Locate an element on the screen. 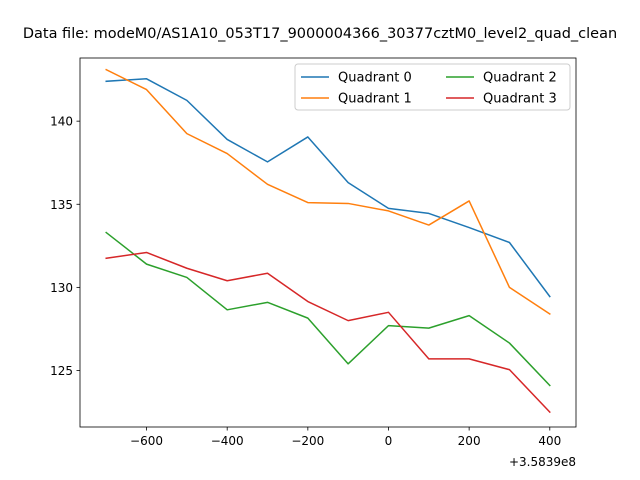 This screenshot has width=640, height=480. x-axis-offset-label: +3.5839e8 is located at coordinates (542, 462).